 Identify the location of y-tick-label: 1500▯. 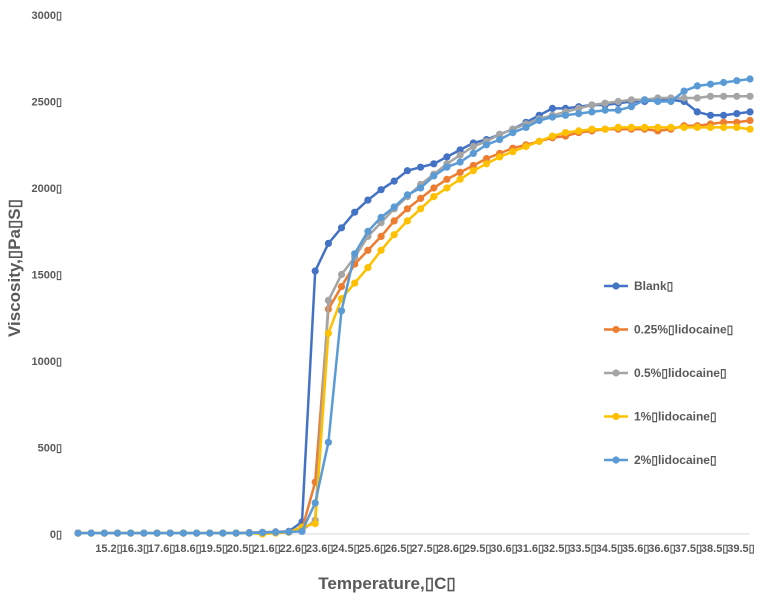
(46, 276).